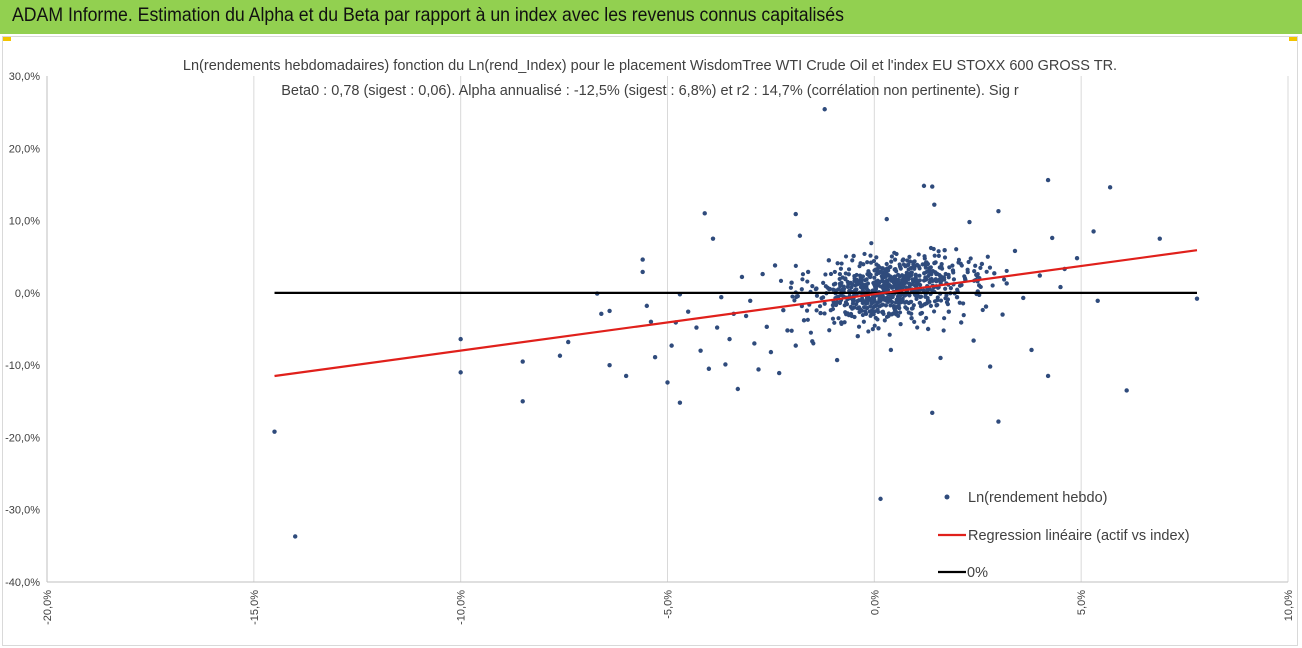 Image resolution: width=1302 pixels, height=648 pixels. Describe the element at coordinates (1037, 498) in the screenshot. I see `legend-label: Ln(rendement hebdo)` at that location.